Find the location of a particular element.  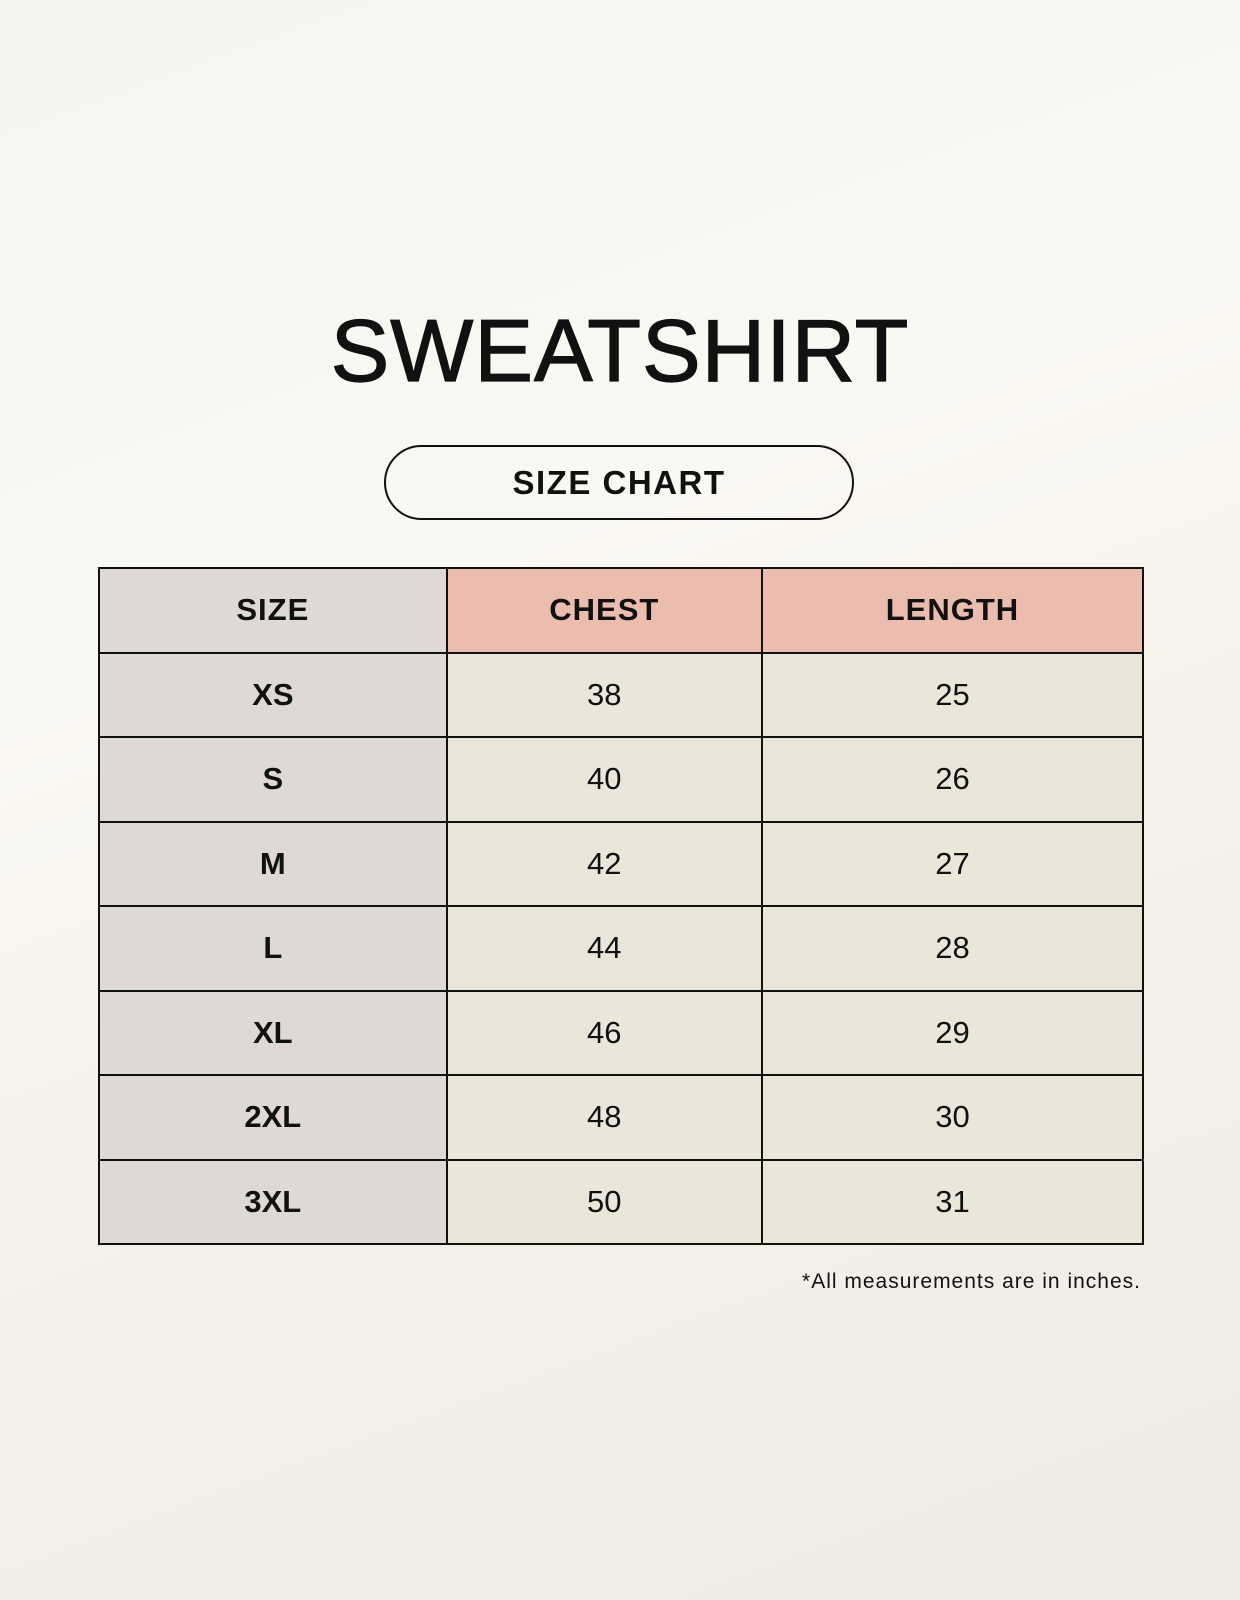

header-chest: CHEST is located at coordinates (604, 610).